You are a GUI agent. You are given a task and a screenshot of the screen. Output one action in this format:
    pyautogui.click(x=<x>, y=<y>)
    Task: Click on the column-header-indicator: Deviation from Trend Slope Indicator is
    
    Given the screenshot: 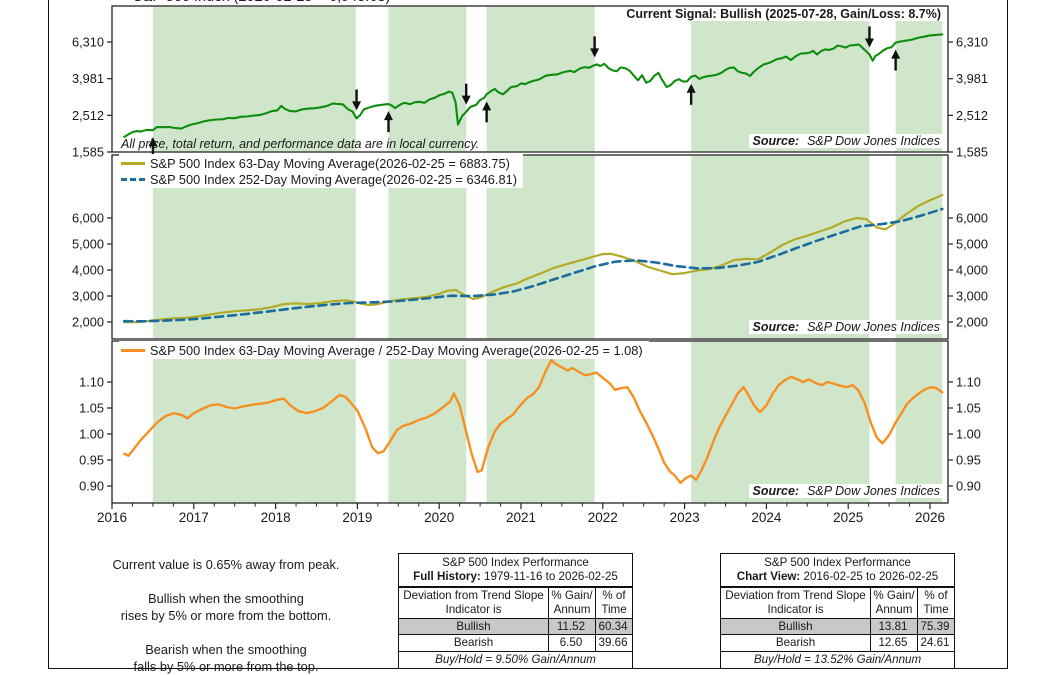 What is the action you would take?
    pyautogui.click(x=795, y=602)
    